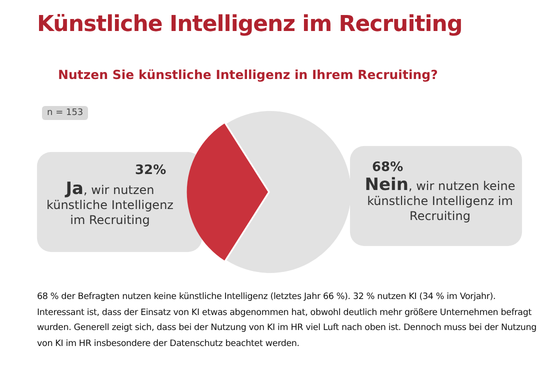 The width and height of the screenshot is (557, 368). What do you see at coordinates (65, 113) in the screenshot?
I see `text: n = 153` at bounding box center [65, 113].